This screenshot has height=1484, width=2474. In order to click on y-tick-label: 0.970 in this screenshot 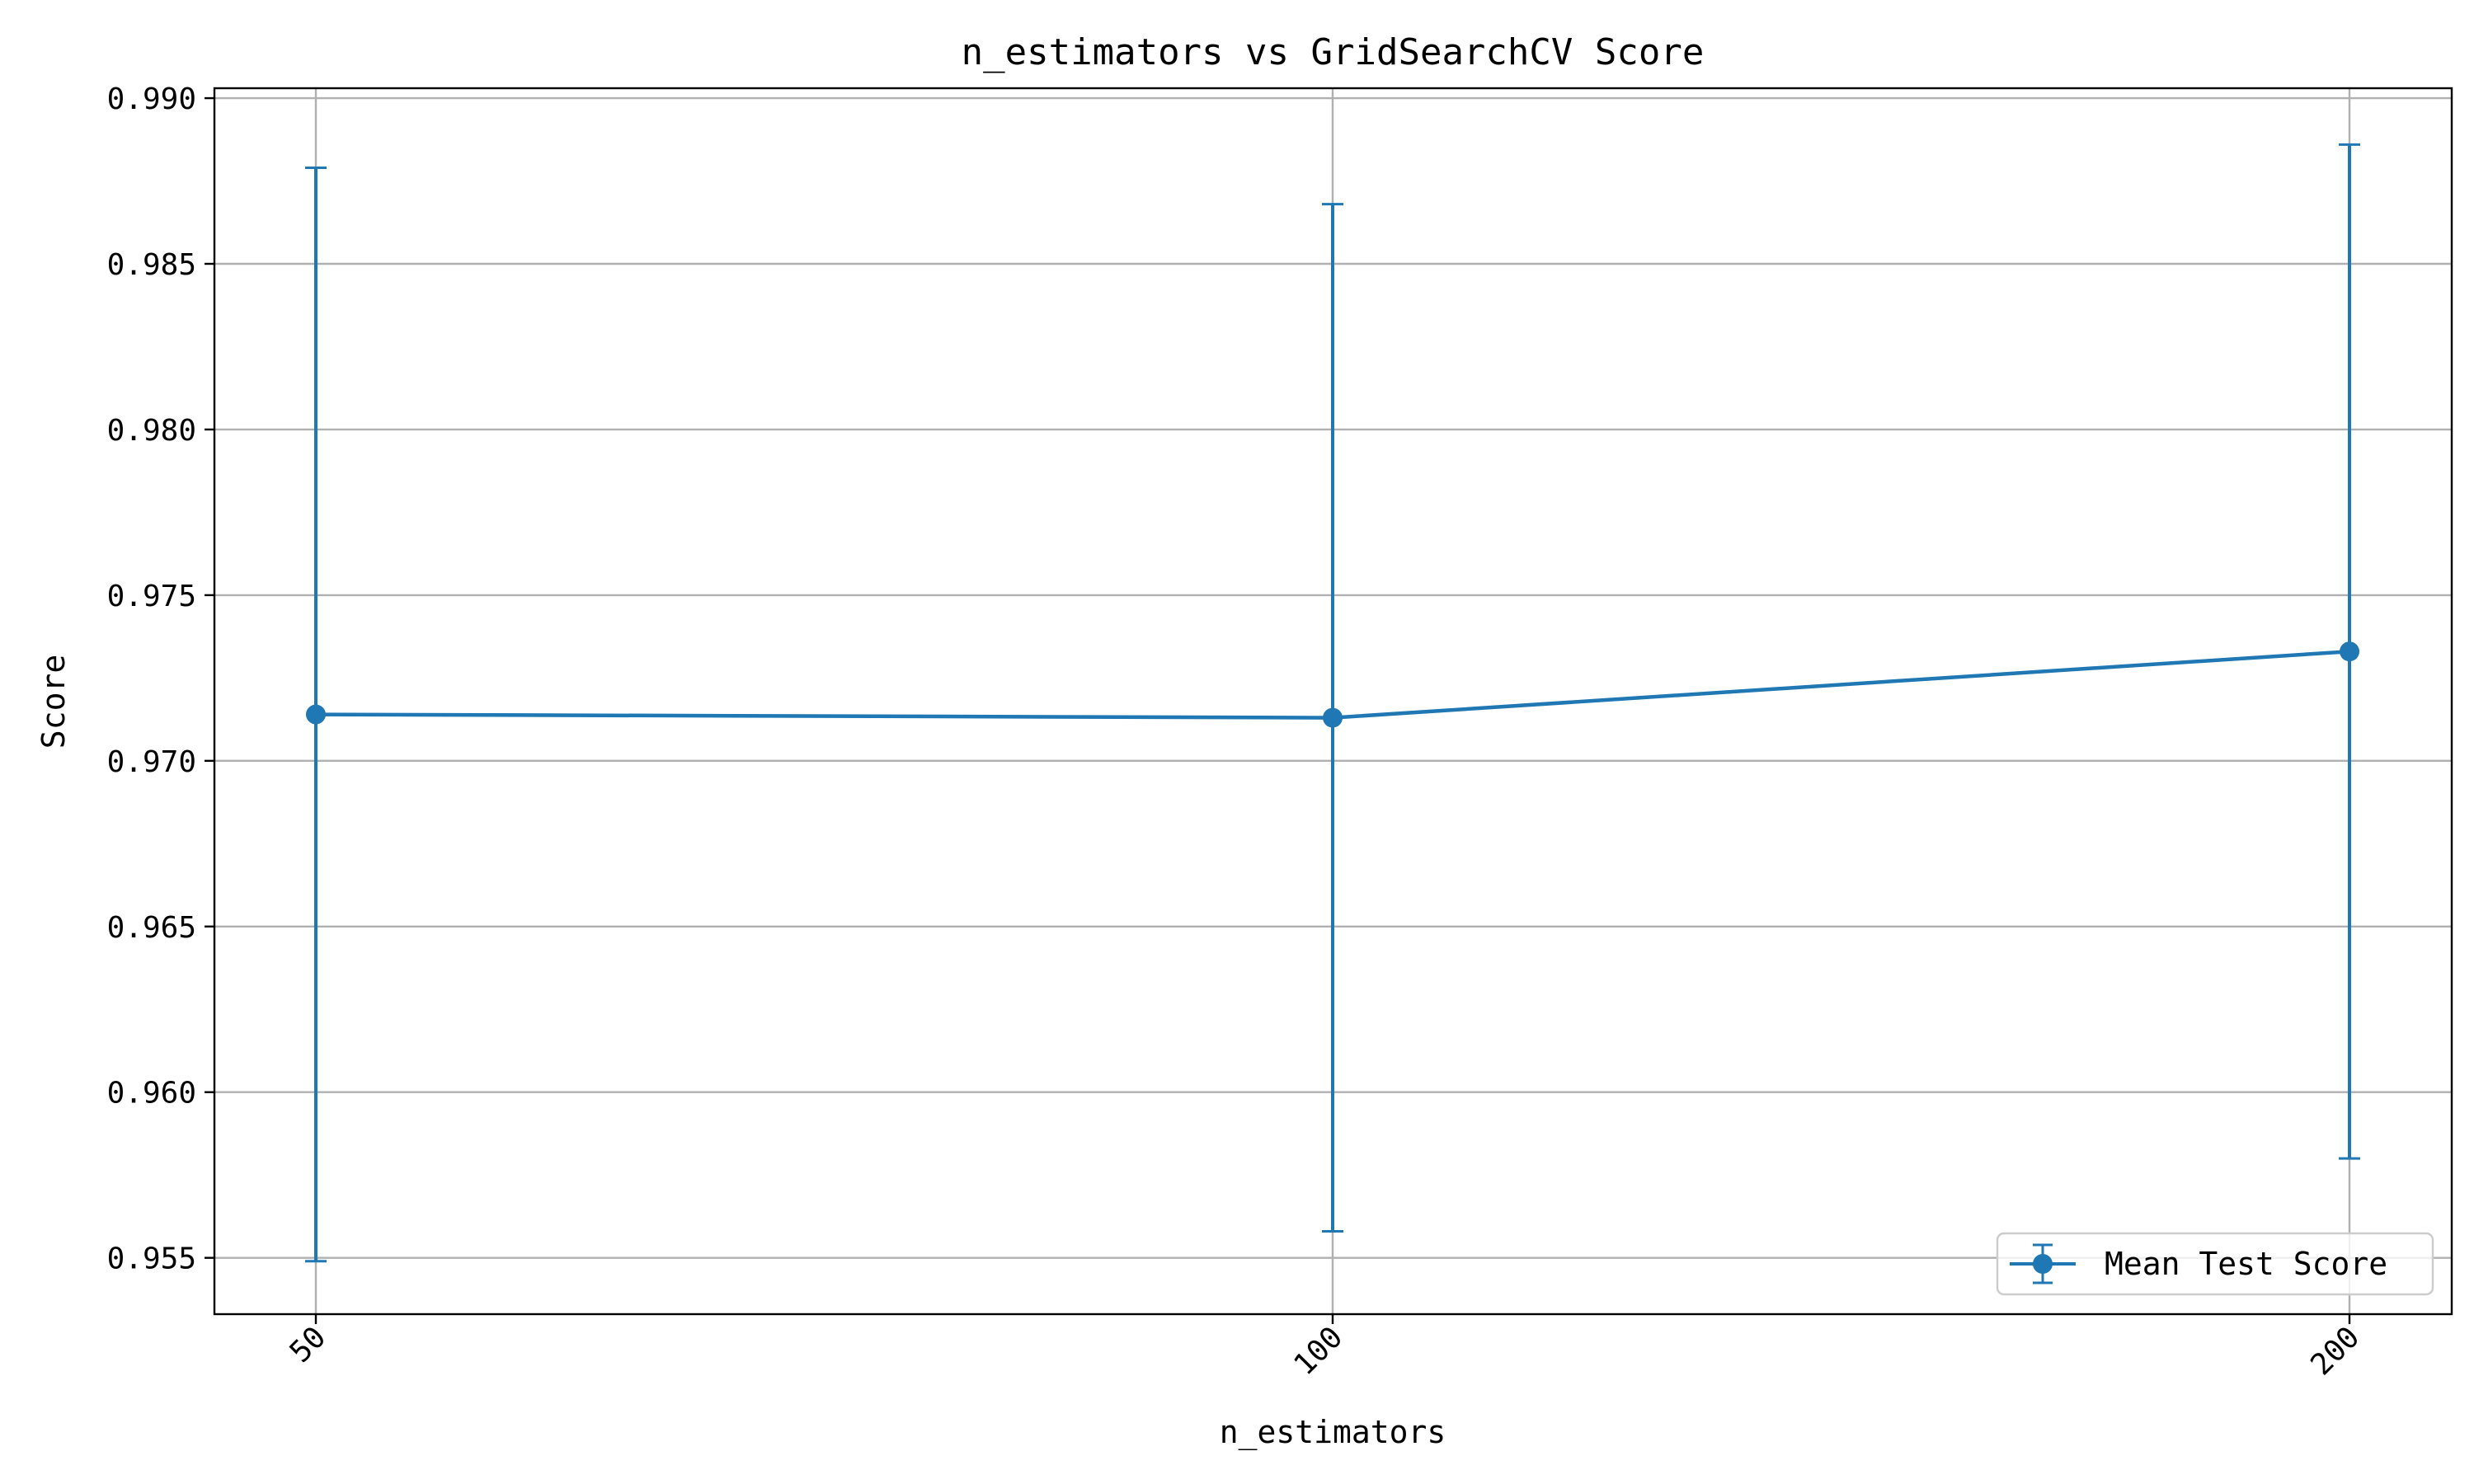, I will do `click(151, 762)`.